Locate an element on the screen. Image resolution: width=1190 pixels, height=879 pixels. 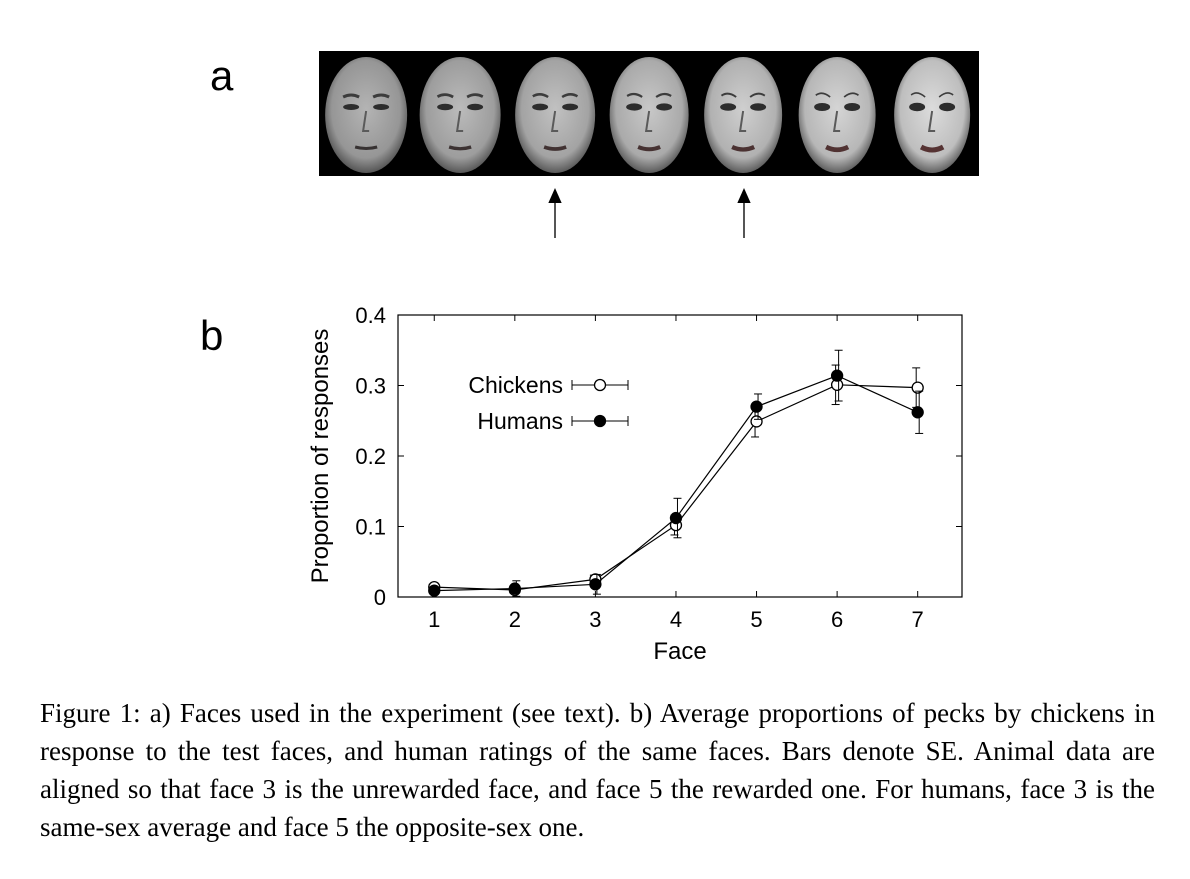
x-tick-label: 6 is located at coordinates (837, 619).